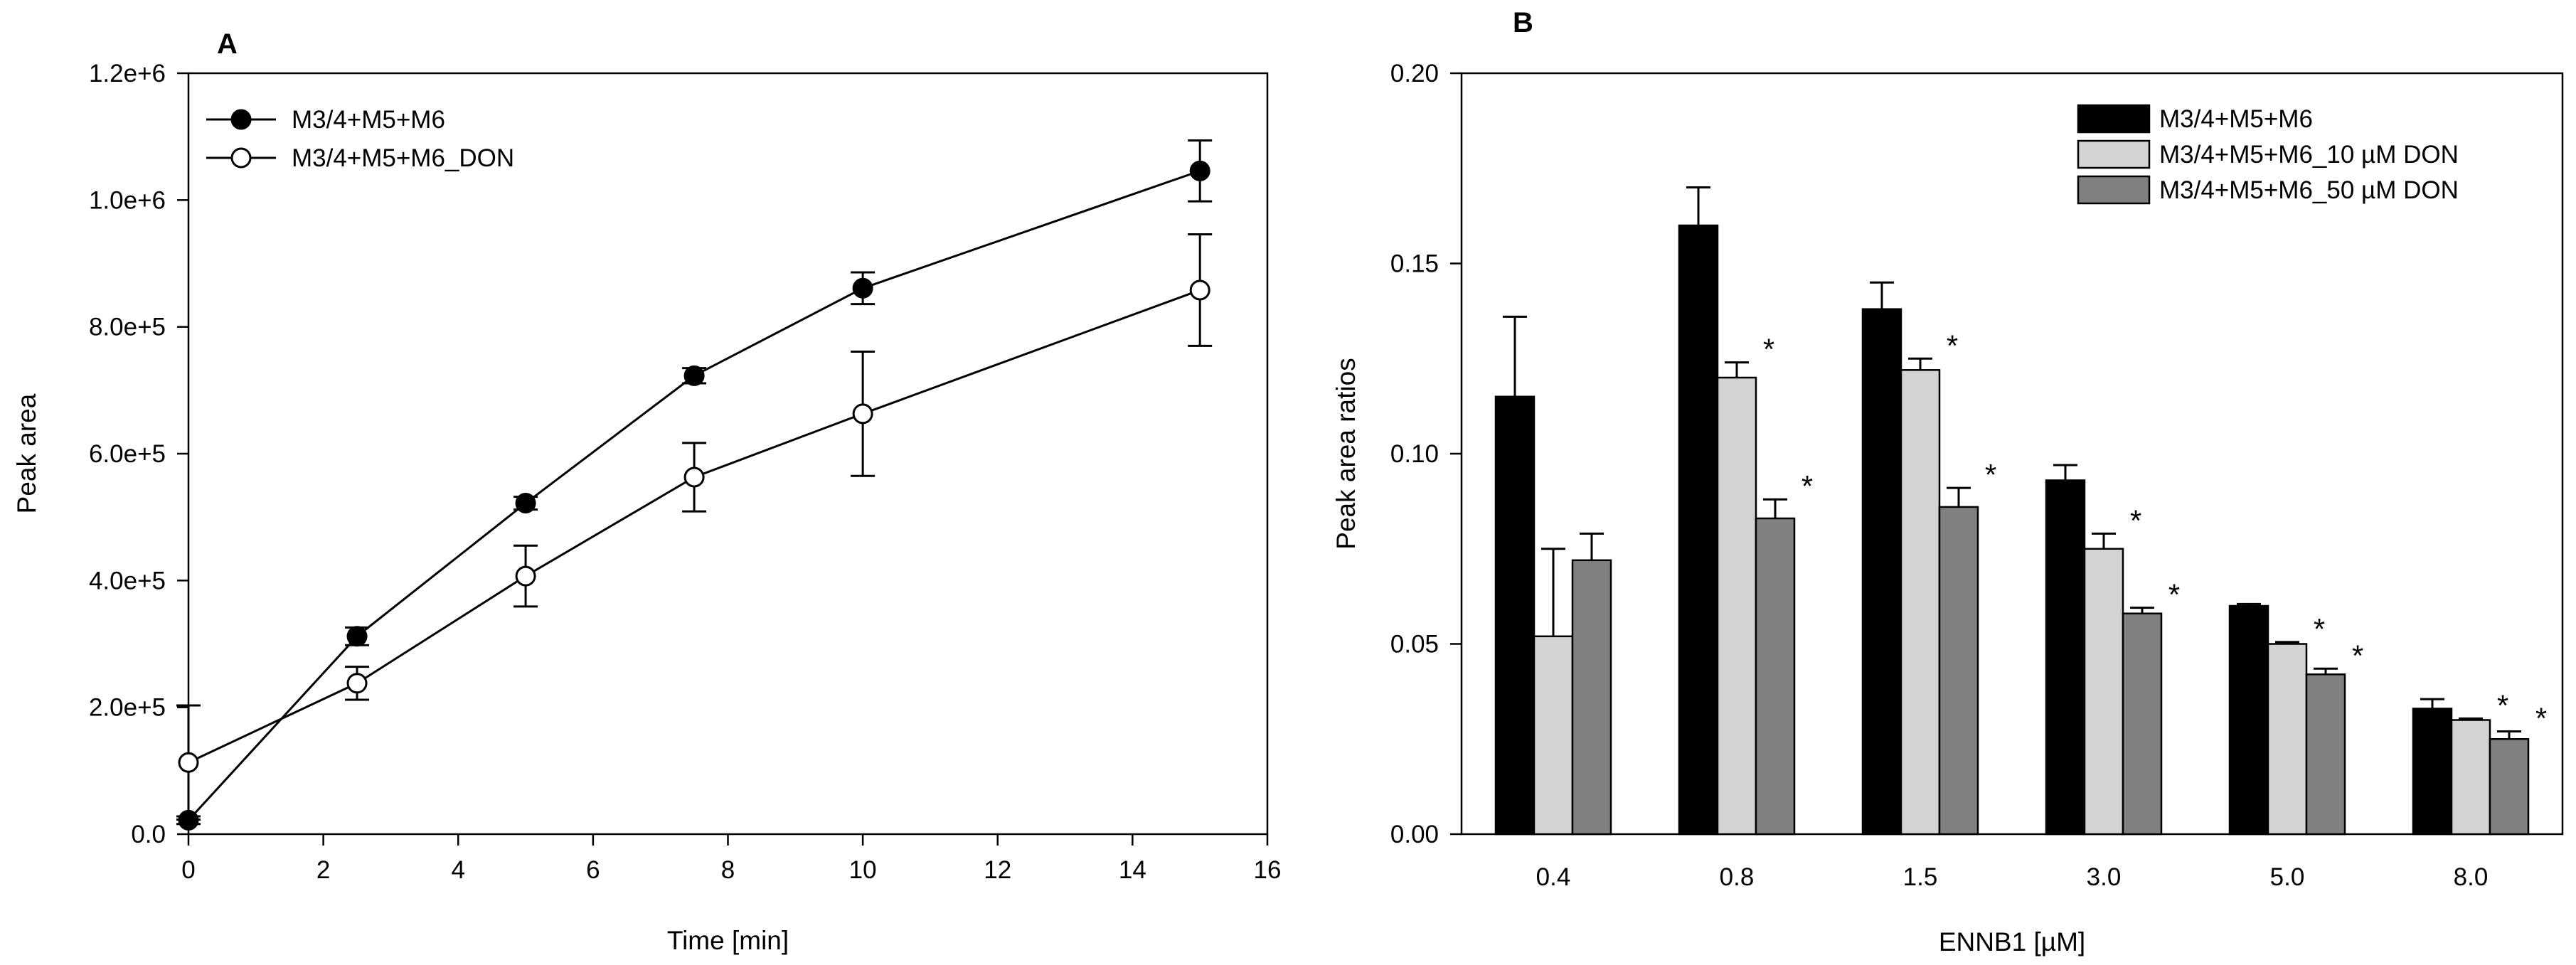 The width and height of the screenshot is (2576, 965). Describe the element at coordinates (1414, 73) in the screenshot. I see `y-tick-label: 0.20` at that location.